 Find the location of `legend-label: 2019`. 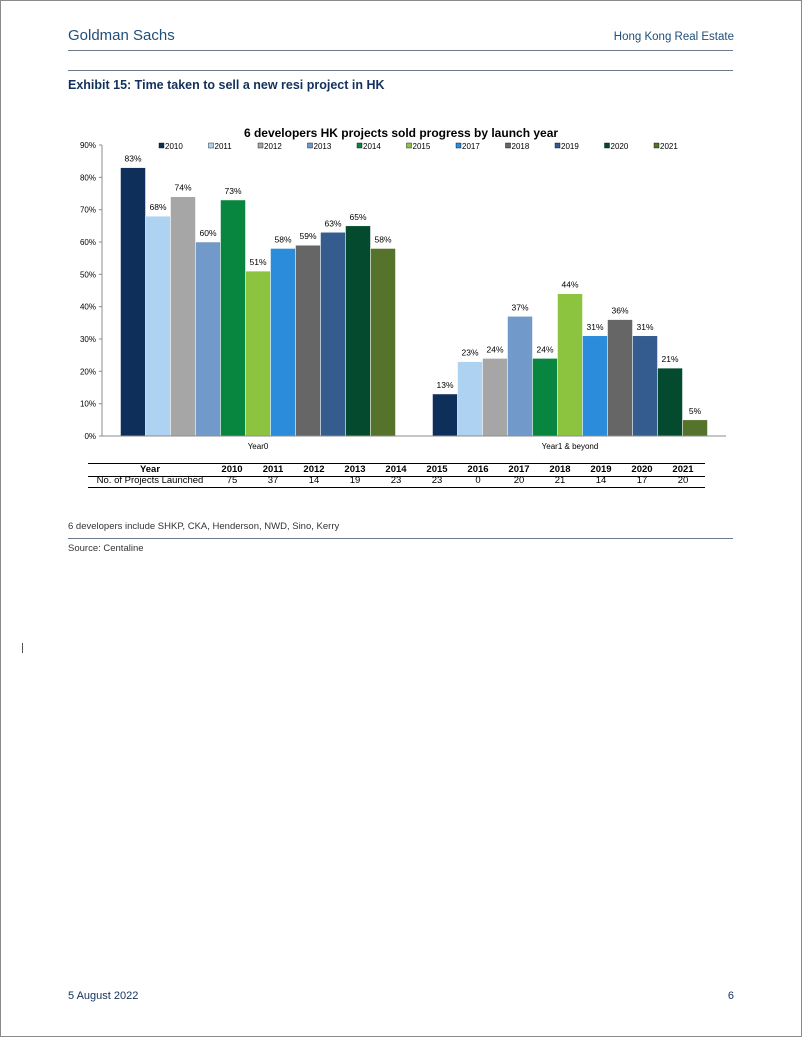

legend-label: 2019 is located at coordinates (570, 146).